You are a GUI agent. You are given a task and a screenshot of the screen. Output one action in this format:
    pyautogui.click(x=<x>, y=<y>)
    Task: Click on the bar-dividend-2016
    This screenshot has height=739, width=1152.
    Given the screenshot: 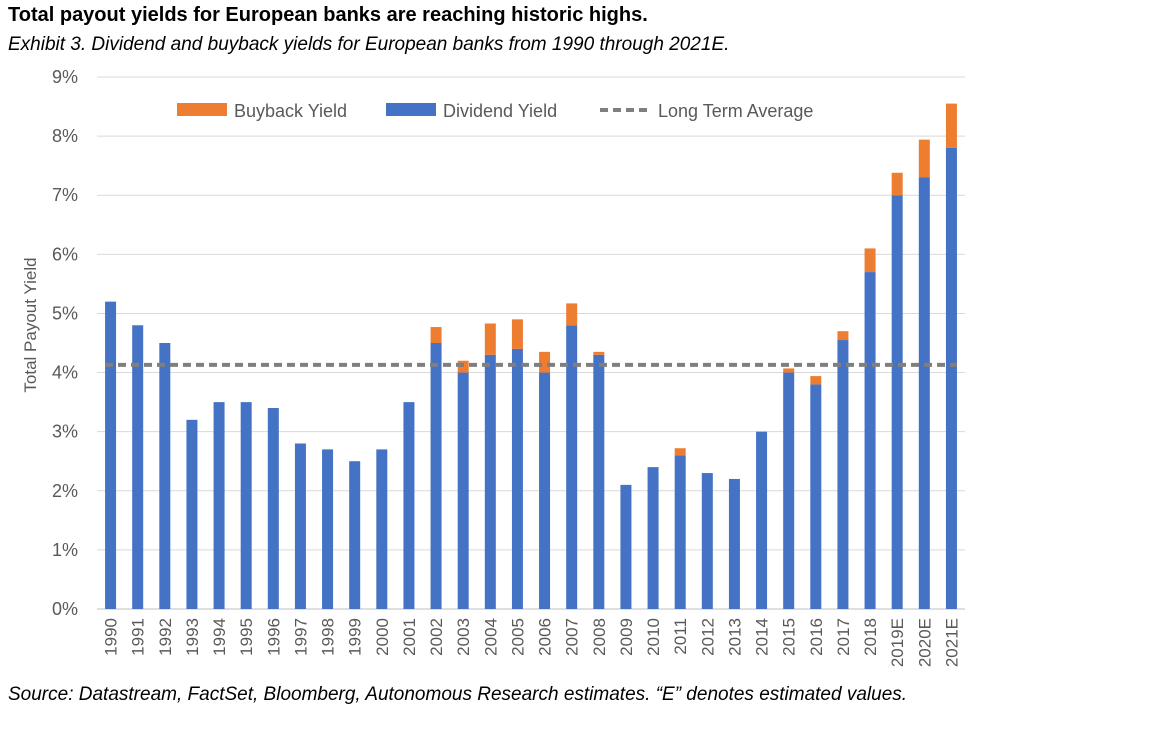 What is the action you would take?
    pyautogui.click(x=816, y=496)
    